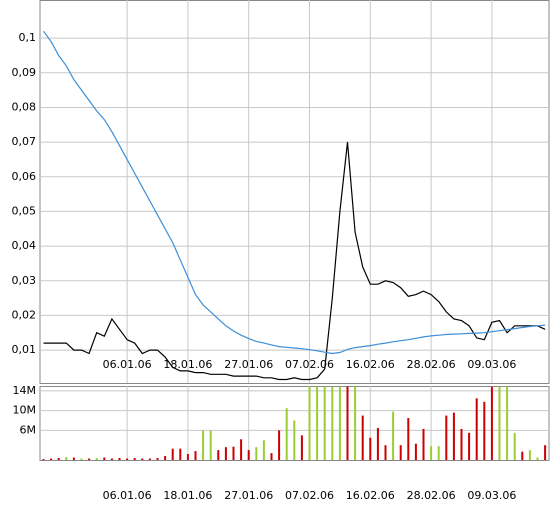 This screenshot has height=512, width=550. What do you see at coordinates (24, 106) in the screenshot?
I see `y-tick-label: 0,08` at bounding box center [24, 106].